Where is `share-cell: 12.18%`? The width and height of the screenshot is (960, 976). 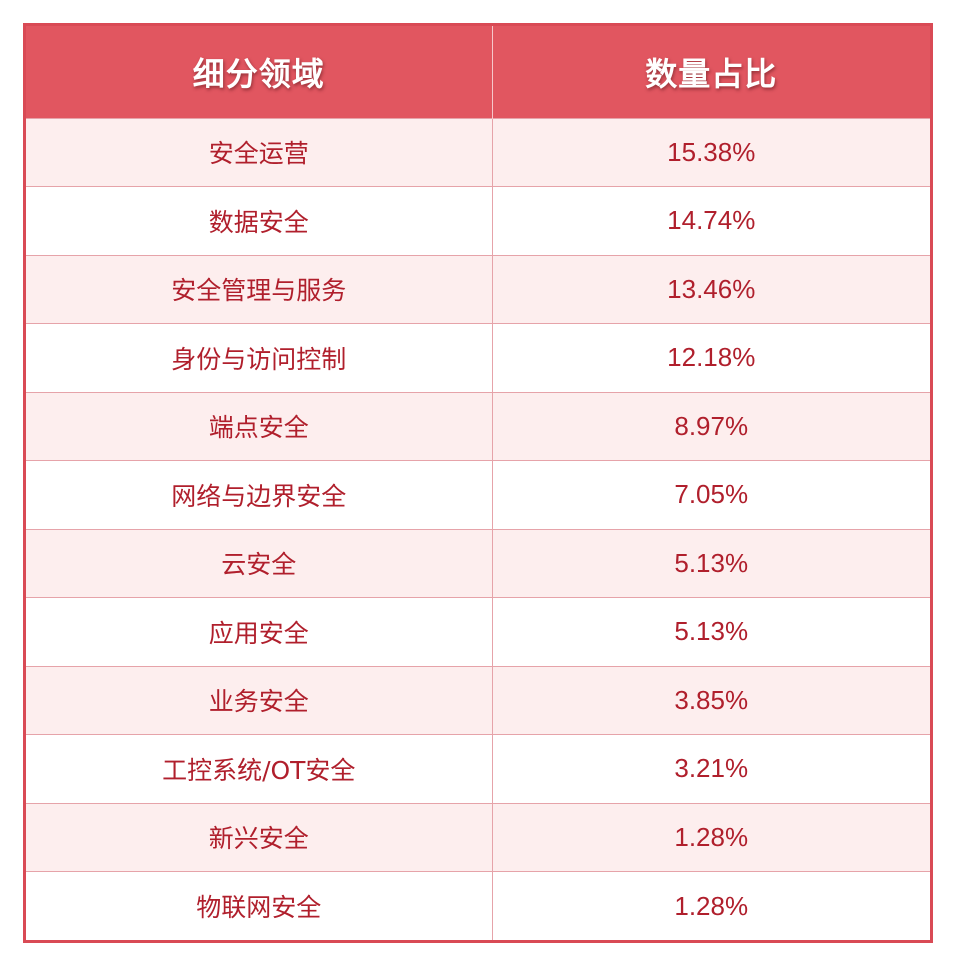
share-cell: 12.18% is located at coordinates (711, 357).